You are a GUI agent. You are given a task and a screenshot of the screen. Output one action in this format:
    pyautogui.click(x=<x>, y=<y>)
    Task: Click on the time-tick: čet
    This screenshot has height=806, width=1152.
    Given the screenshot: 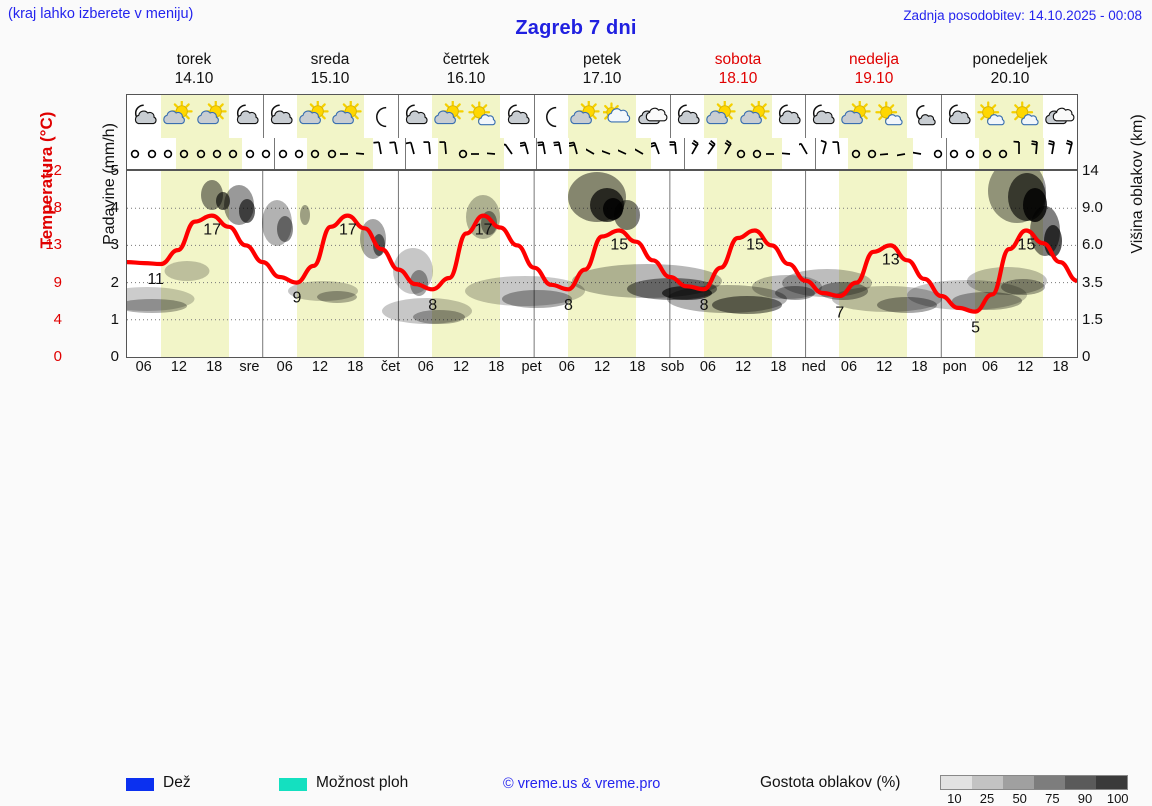 What is the action you would take?
    pyautogui.click(x=390, y=370)
    